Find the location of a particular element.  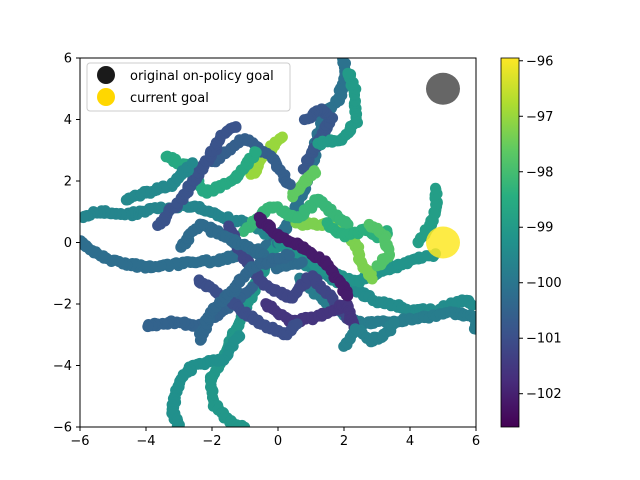

original-goal-marker is located at coordinates (443, 88).